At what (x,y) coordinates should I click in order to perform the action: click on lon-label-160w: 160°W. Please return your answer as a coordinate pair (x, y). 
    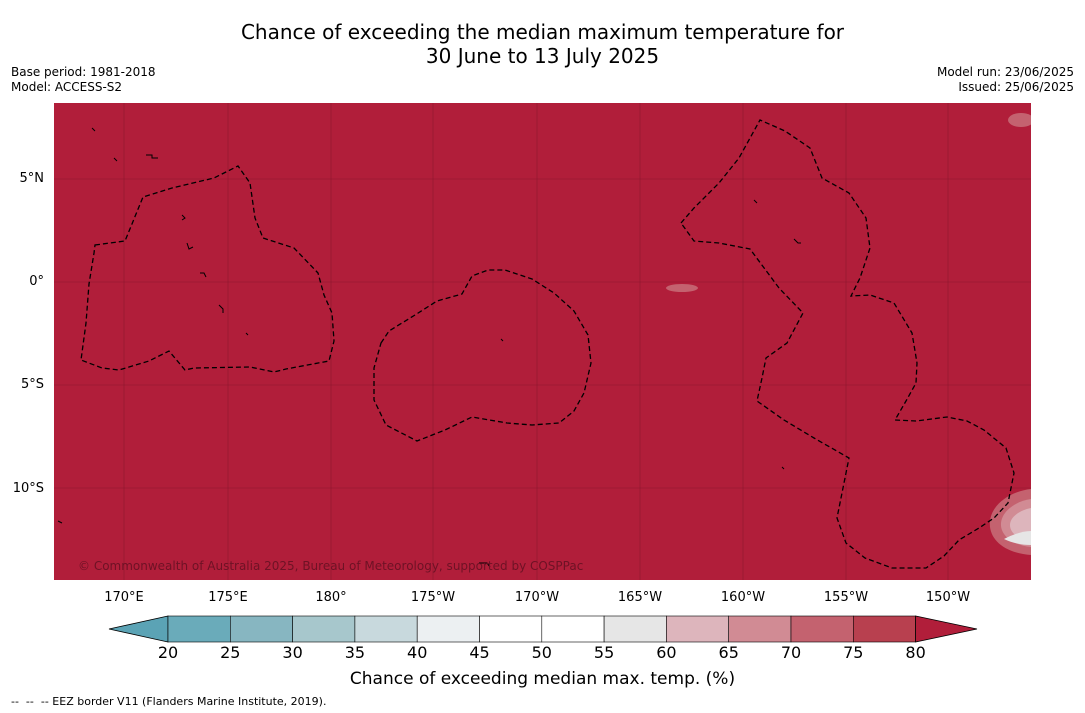
    Looking at the image, I should click on (743, 597).